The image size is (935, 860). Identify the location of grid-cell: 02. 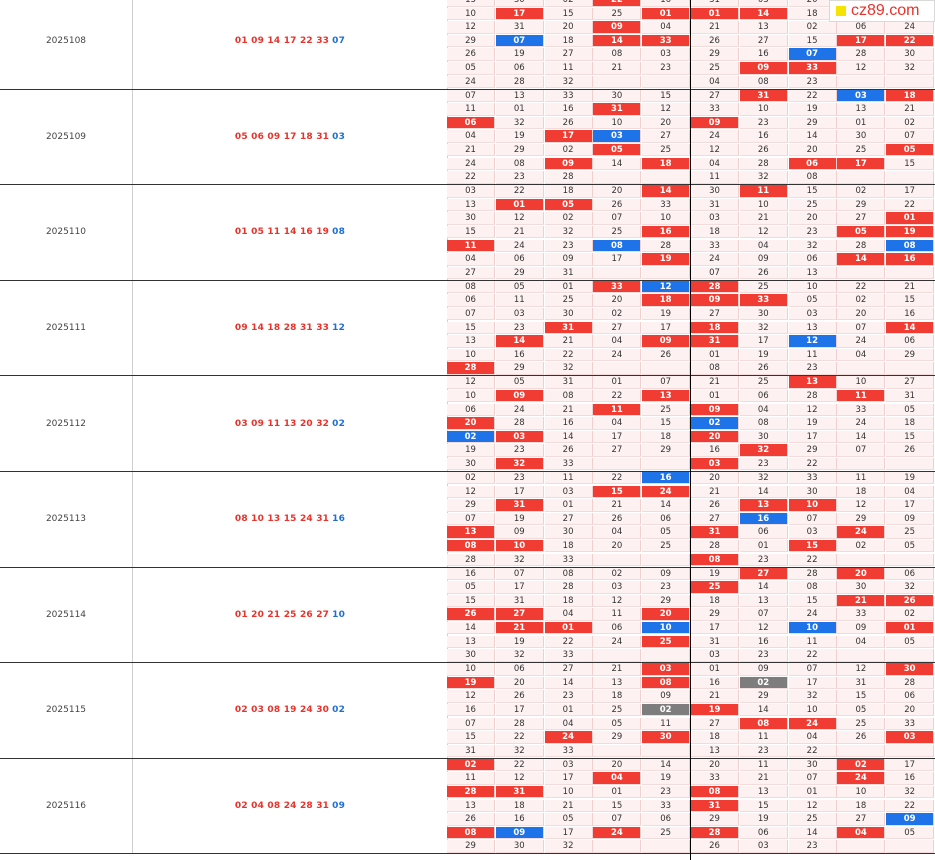
(617, 314).